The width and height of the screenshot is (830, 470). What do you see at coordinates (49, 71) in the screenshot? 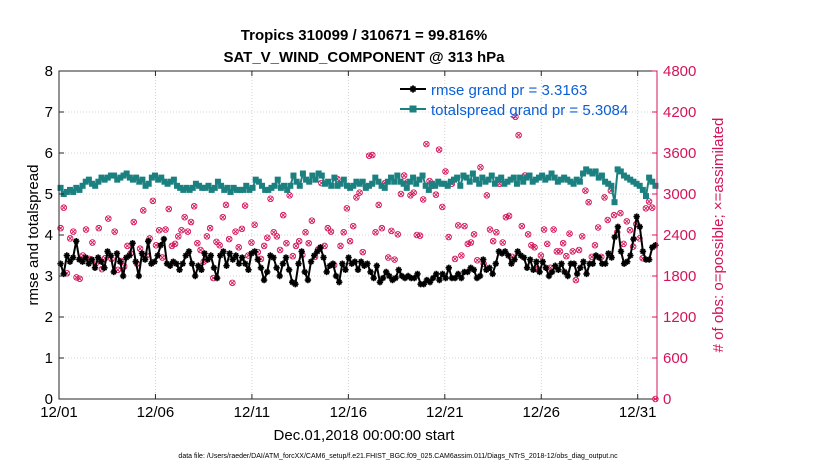
I see `left-y-tick-label: 8` at bounding box center [49, 71].